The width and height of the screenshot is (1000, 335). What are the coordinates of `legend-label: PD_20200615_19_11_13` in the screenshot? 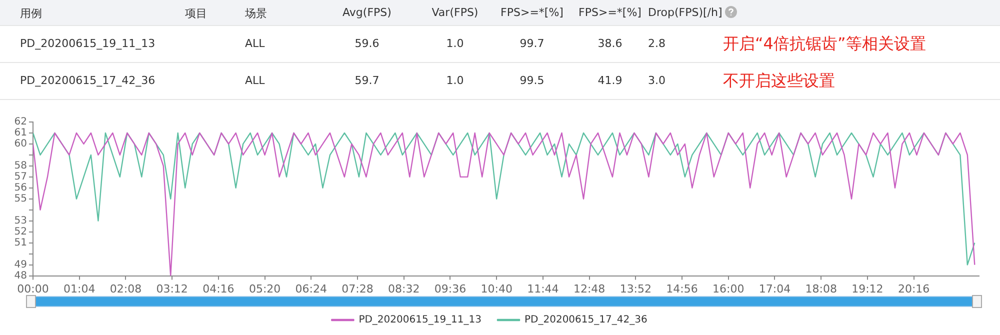 It's located at (420, 320).